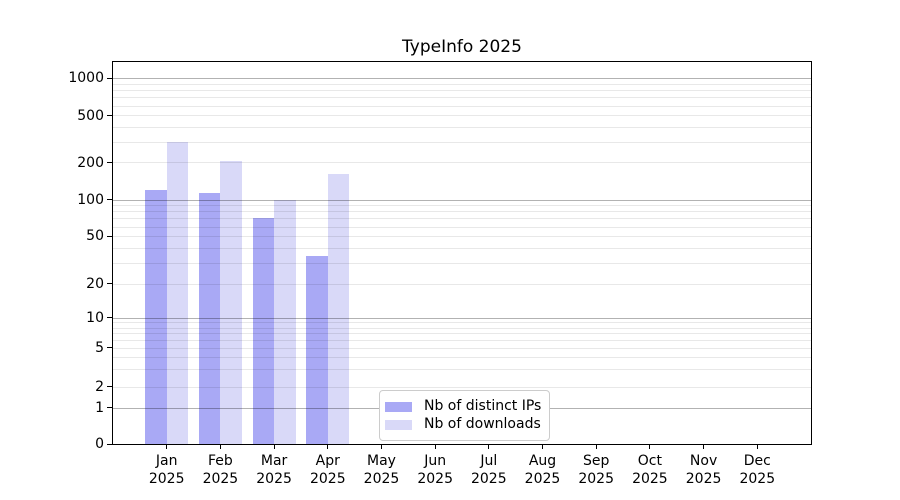 This screenshot has width=900, height=500. Describe the element at coordinates (99, 444) in the screenshot. I see `y-tick-label-0: 0` at that location.